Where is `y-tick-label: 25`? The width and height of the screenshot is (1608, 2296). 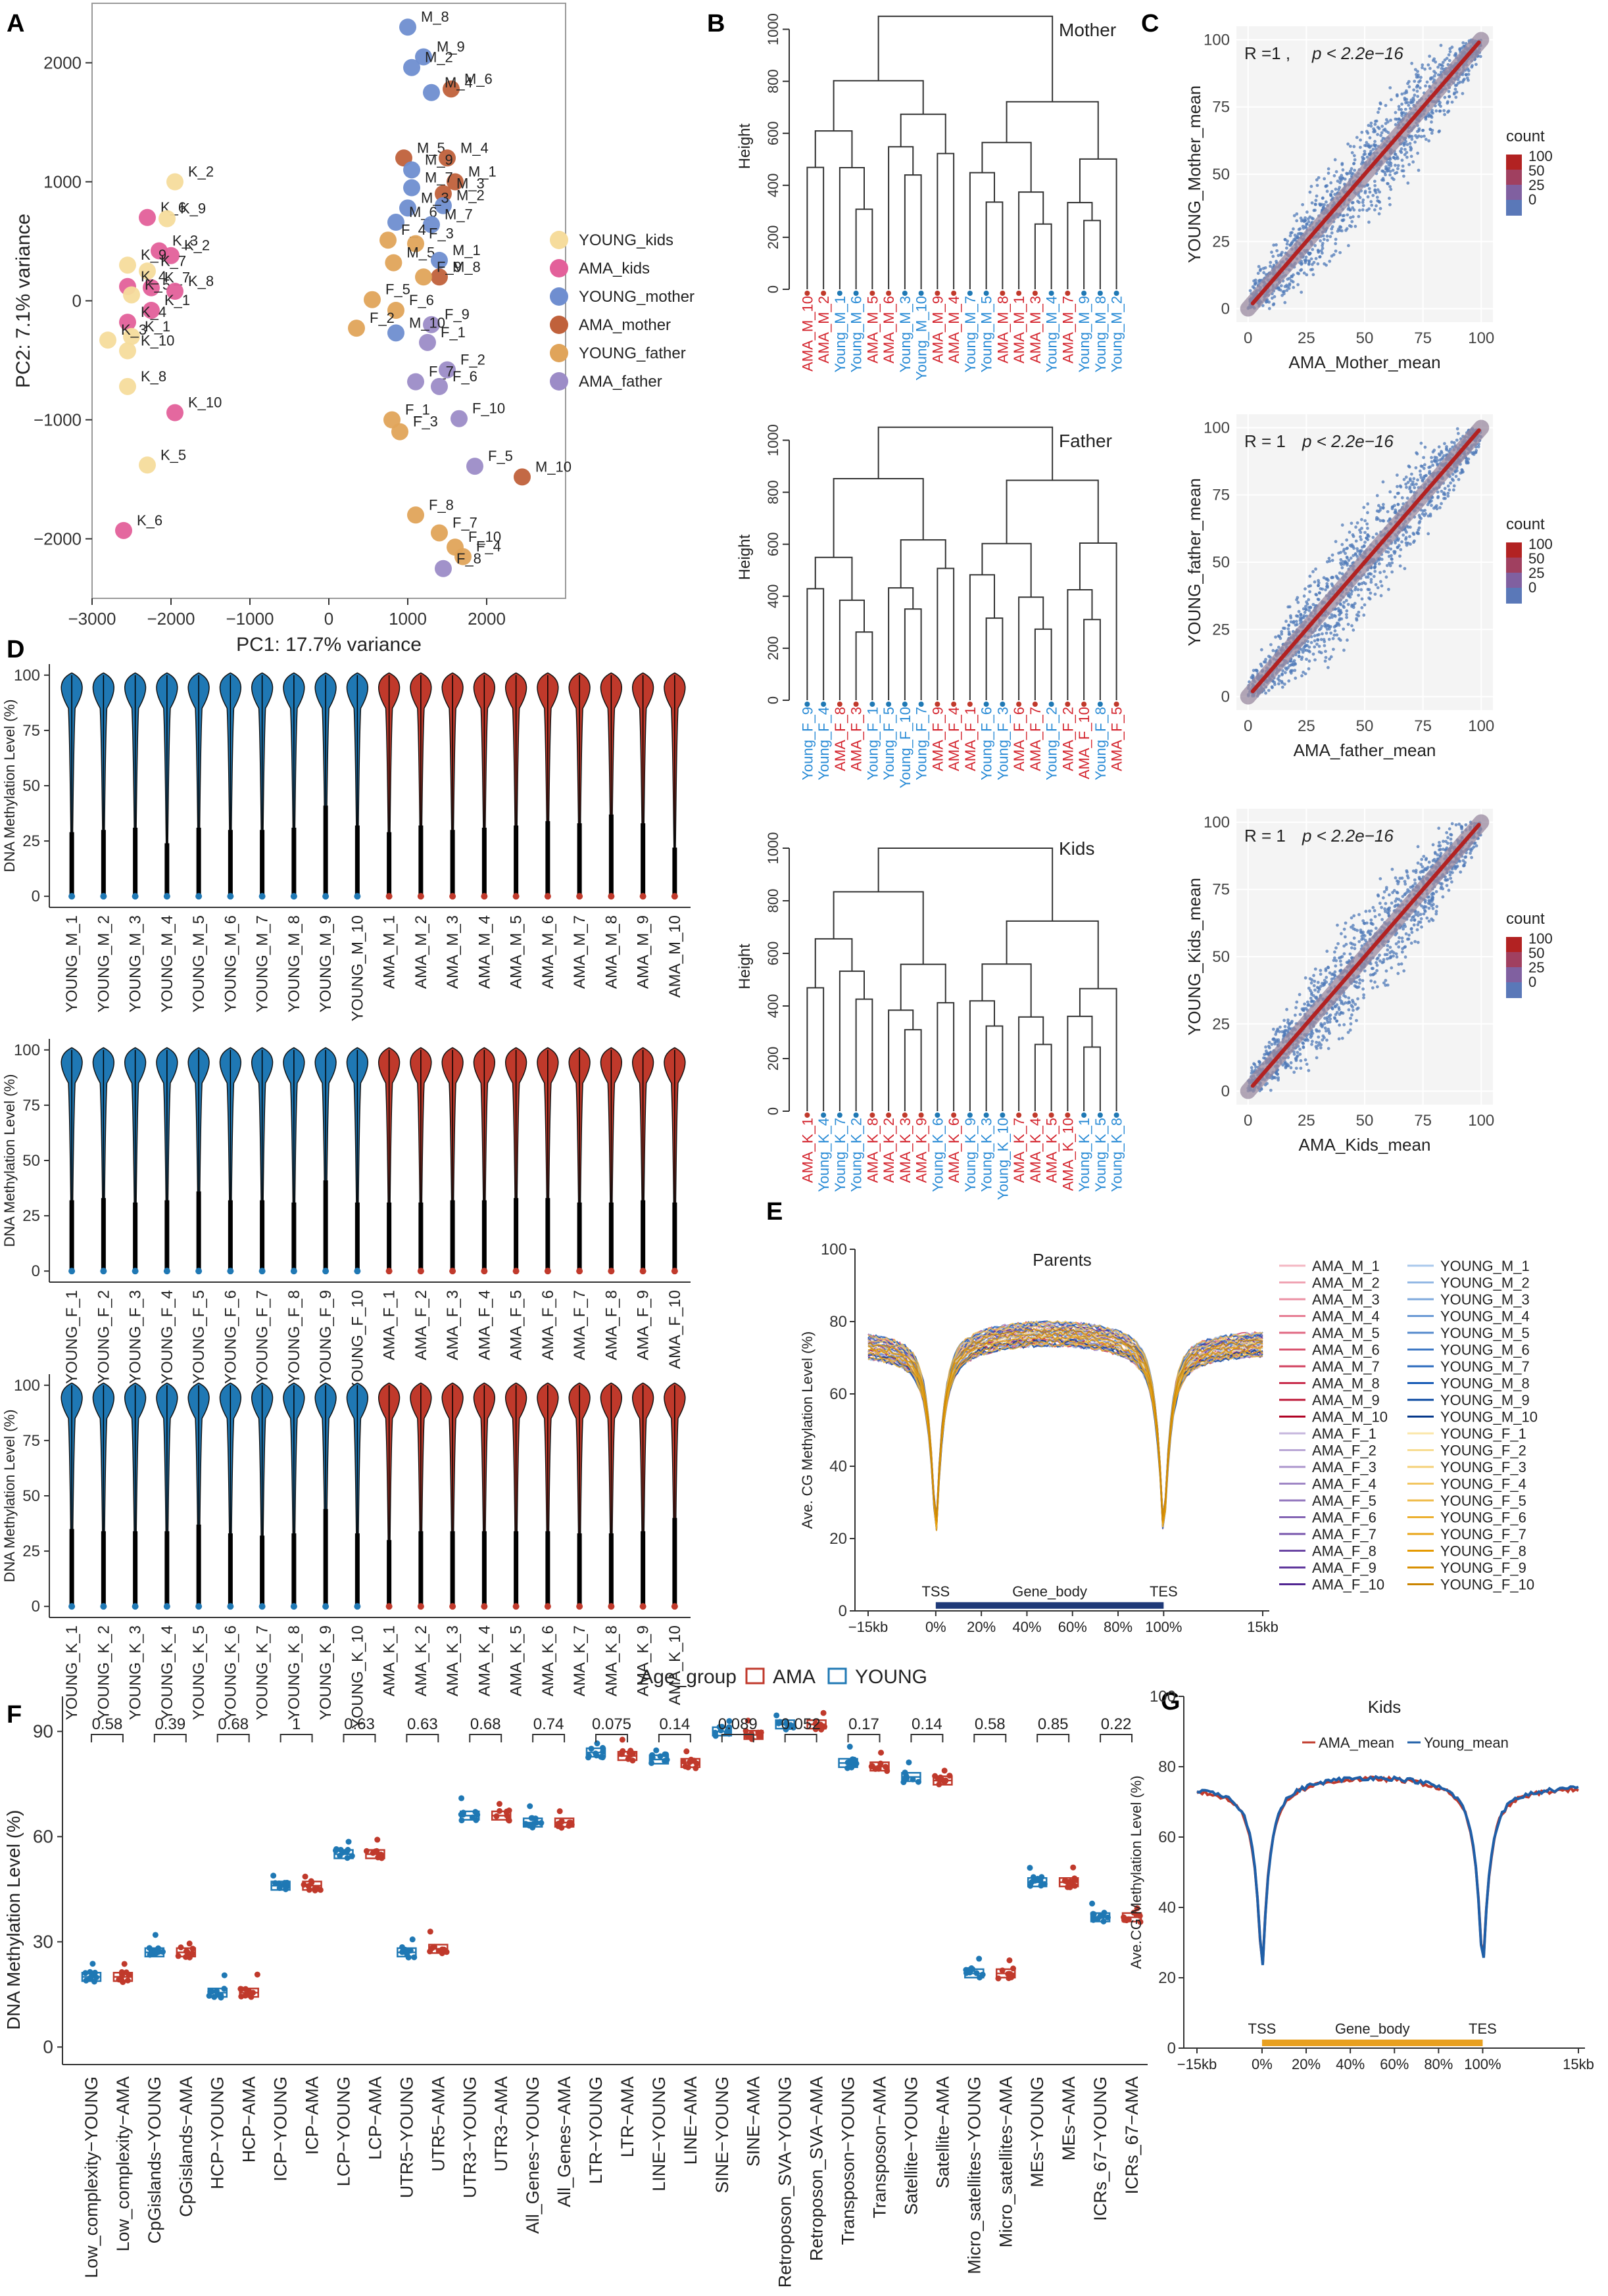 y-tick-label: 25 is located at coordinates (1221, 629).